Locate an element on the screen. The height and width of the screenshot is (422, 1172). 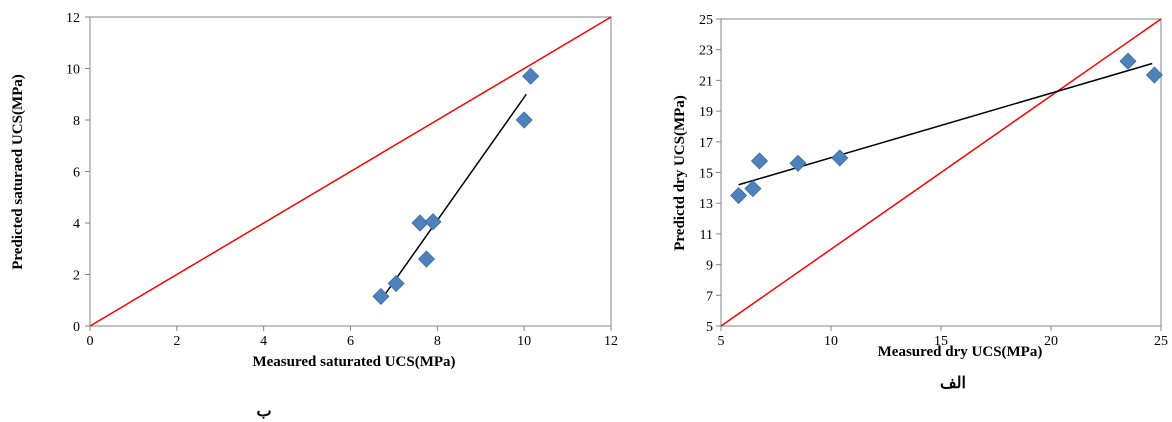
x-tick-label: 8 is located at coordinates (437, 341).